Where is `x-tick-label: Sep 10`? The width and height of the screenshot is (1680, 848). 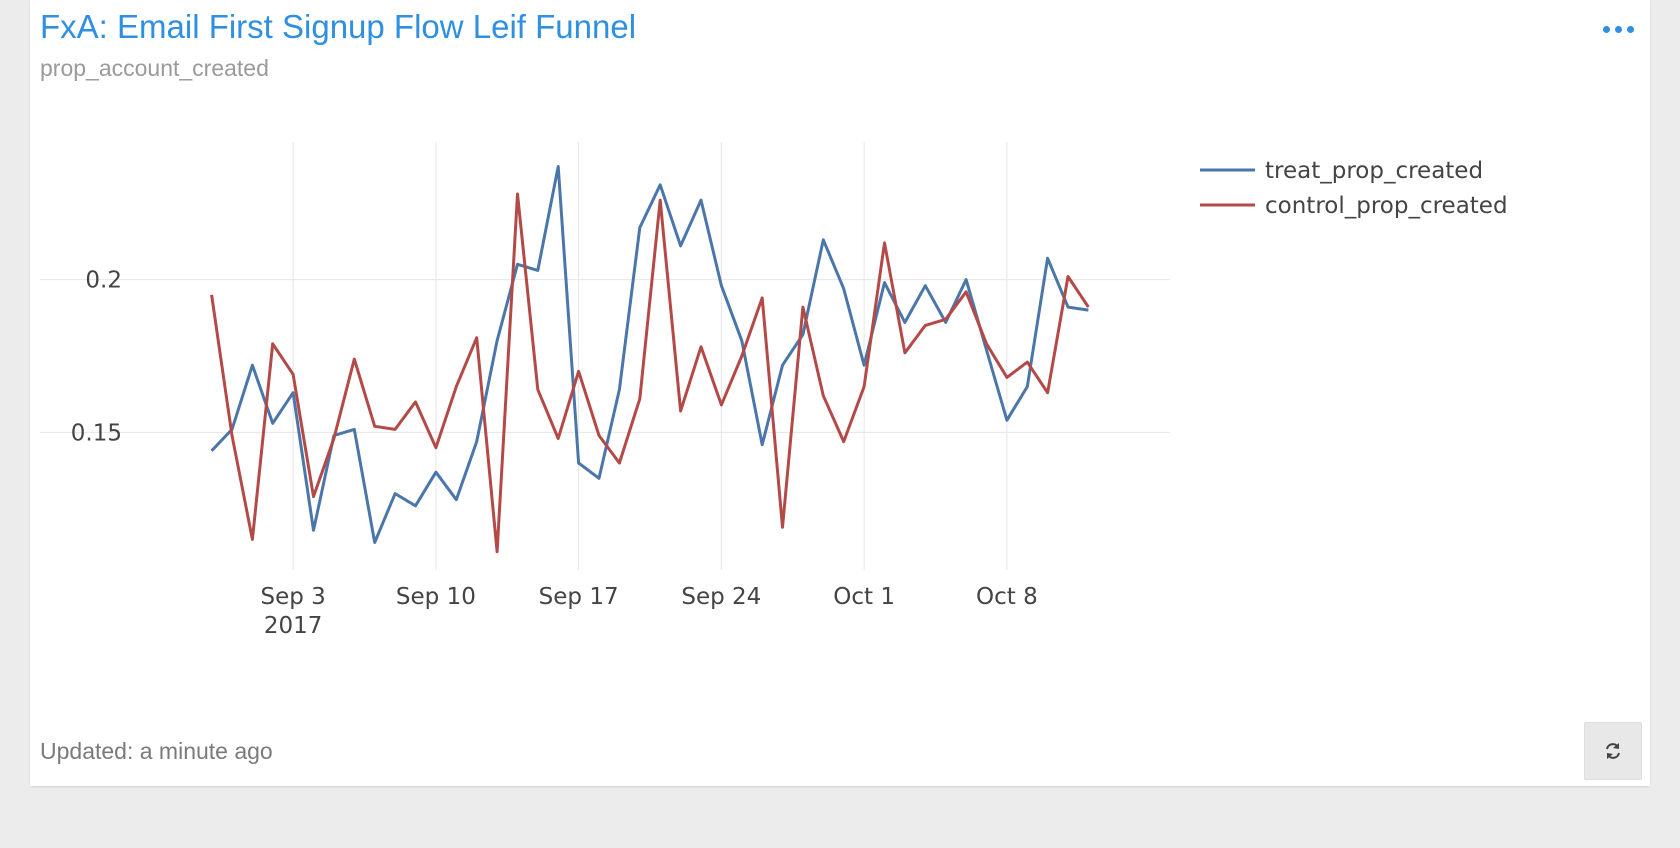 x-tick-label: Sep 10 is located at coordinates (436, 597).